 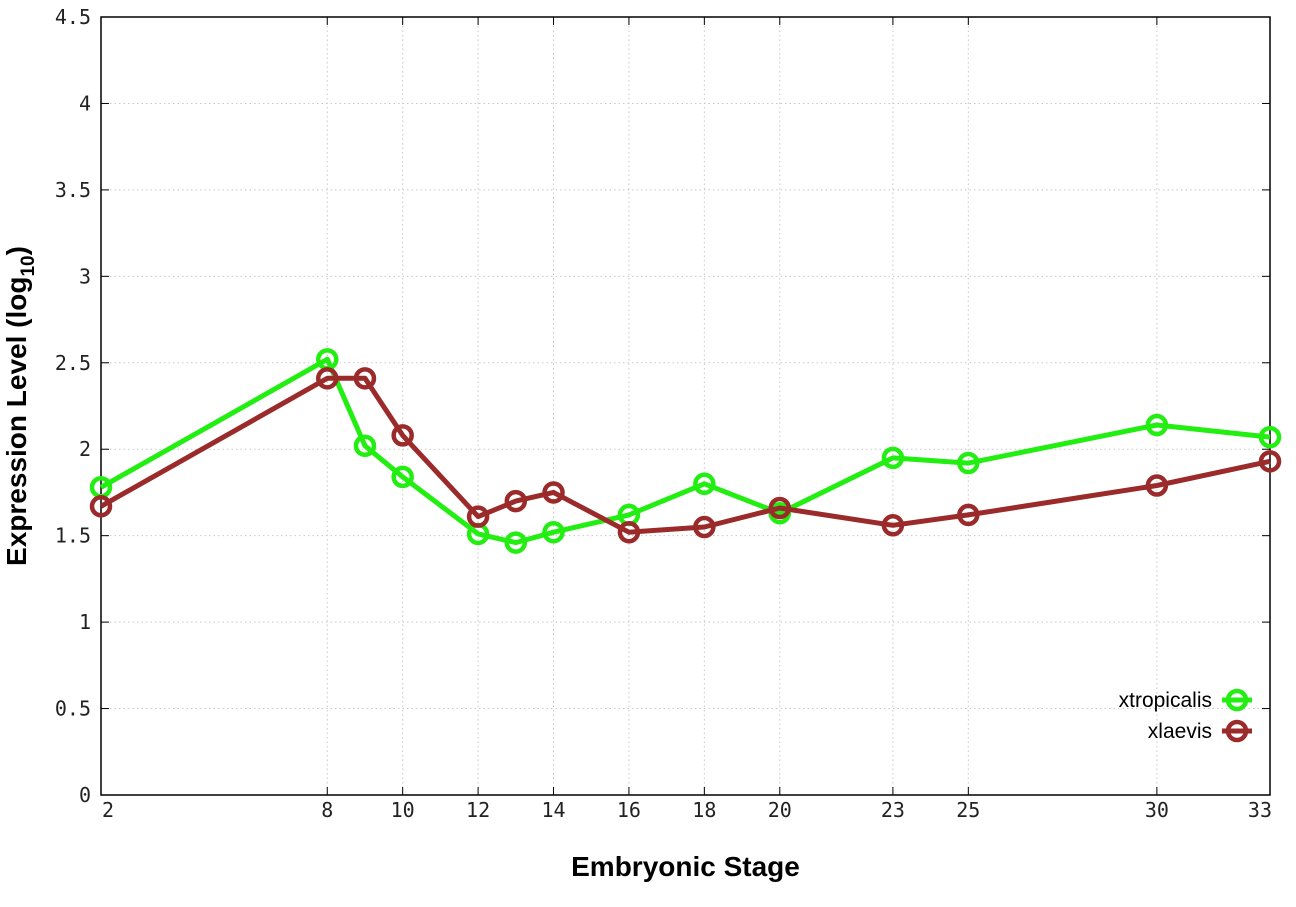 What do you see at coordinates (968, 810) in the screenshot?
I see `x-tick-label: 25` at bounding box center [968, 810].